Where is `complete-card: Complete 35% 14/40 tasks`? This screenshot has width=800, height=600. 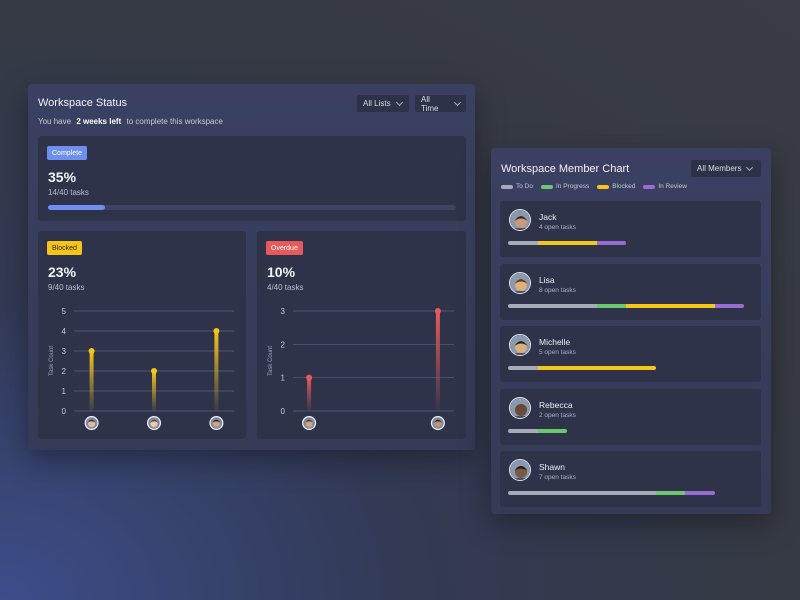
complete-card: Complete 35% 14/40 tasks is located at coordinates (252, 178).